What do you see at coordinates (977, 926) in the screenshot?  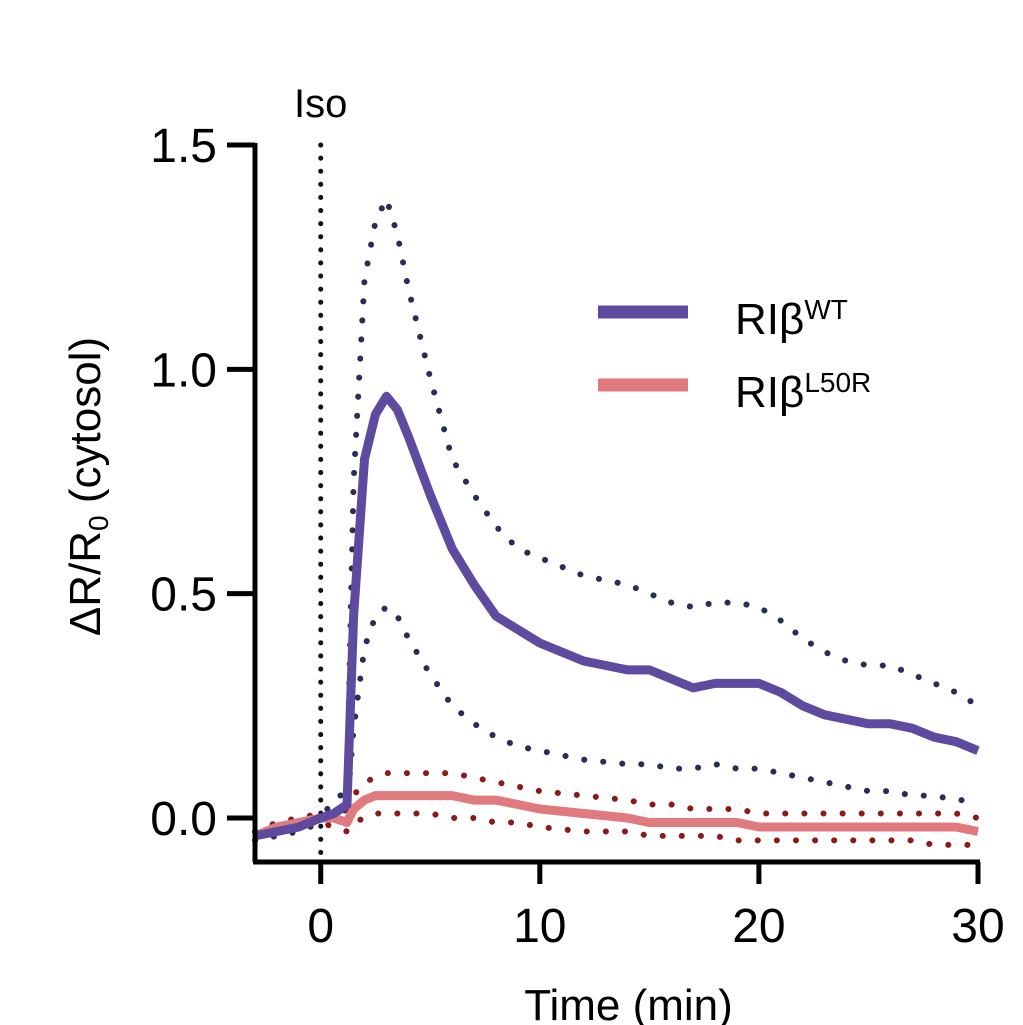 I see `x-tick-label: 30` at bounding box center [977, 926].